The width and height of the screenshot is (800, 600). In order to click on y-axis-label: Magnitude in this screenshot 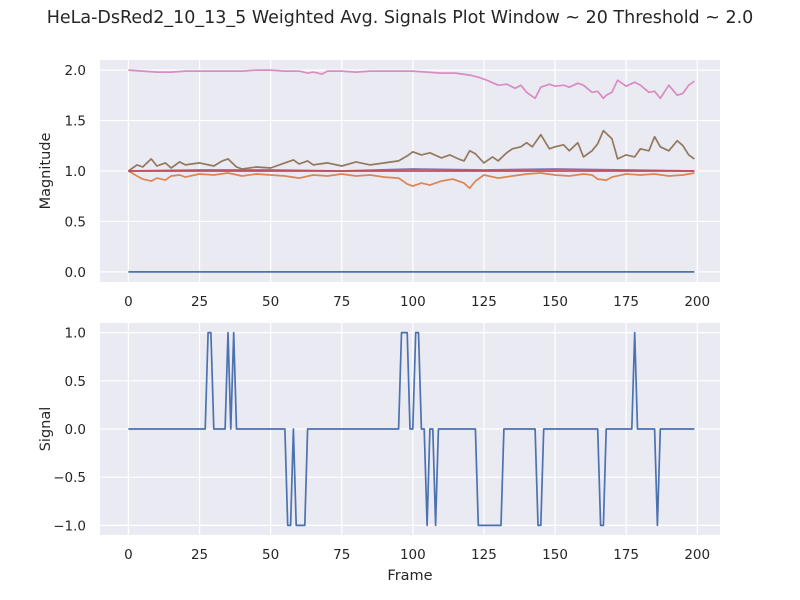, I will do `click(46, 171)`.